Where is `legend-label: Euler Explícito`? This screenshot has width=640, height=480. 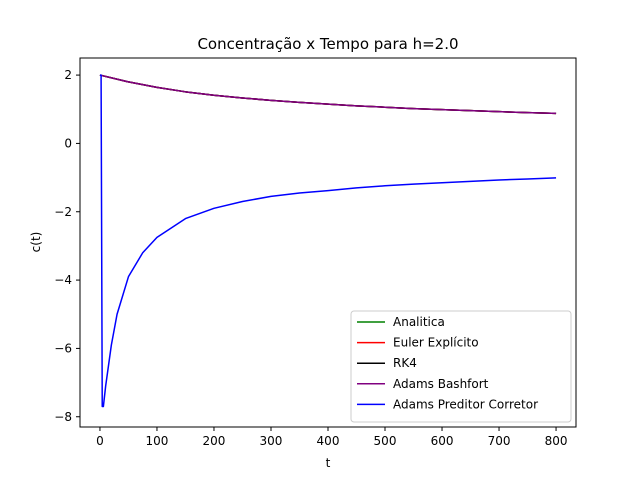
legend-label: Euler Explícito is located at coordinates (436, 343).